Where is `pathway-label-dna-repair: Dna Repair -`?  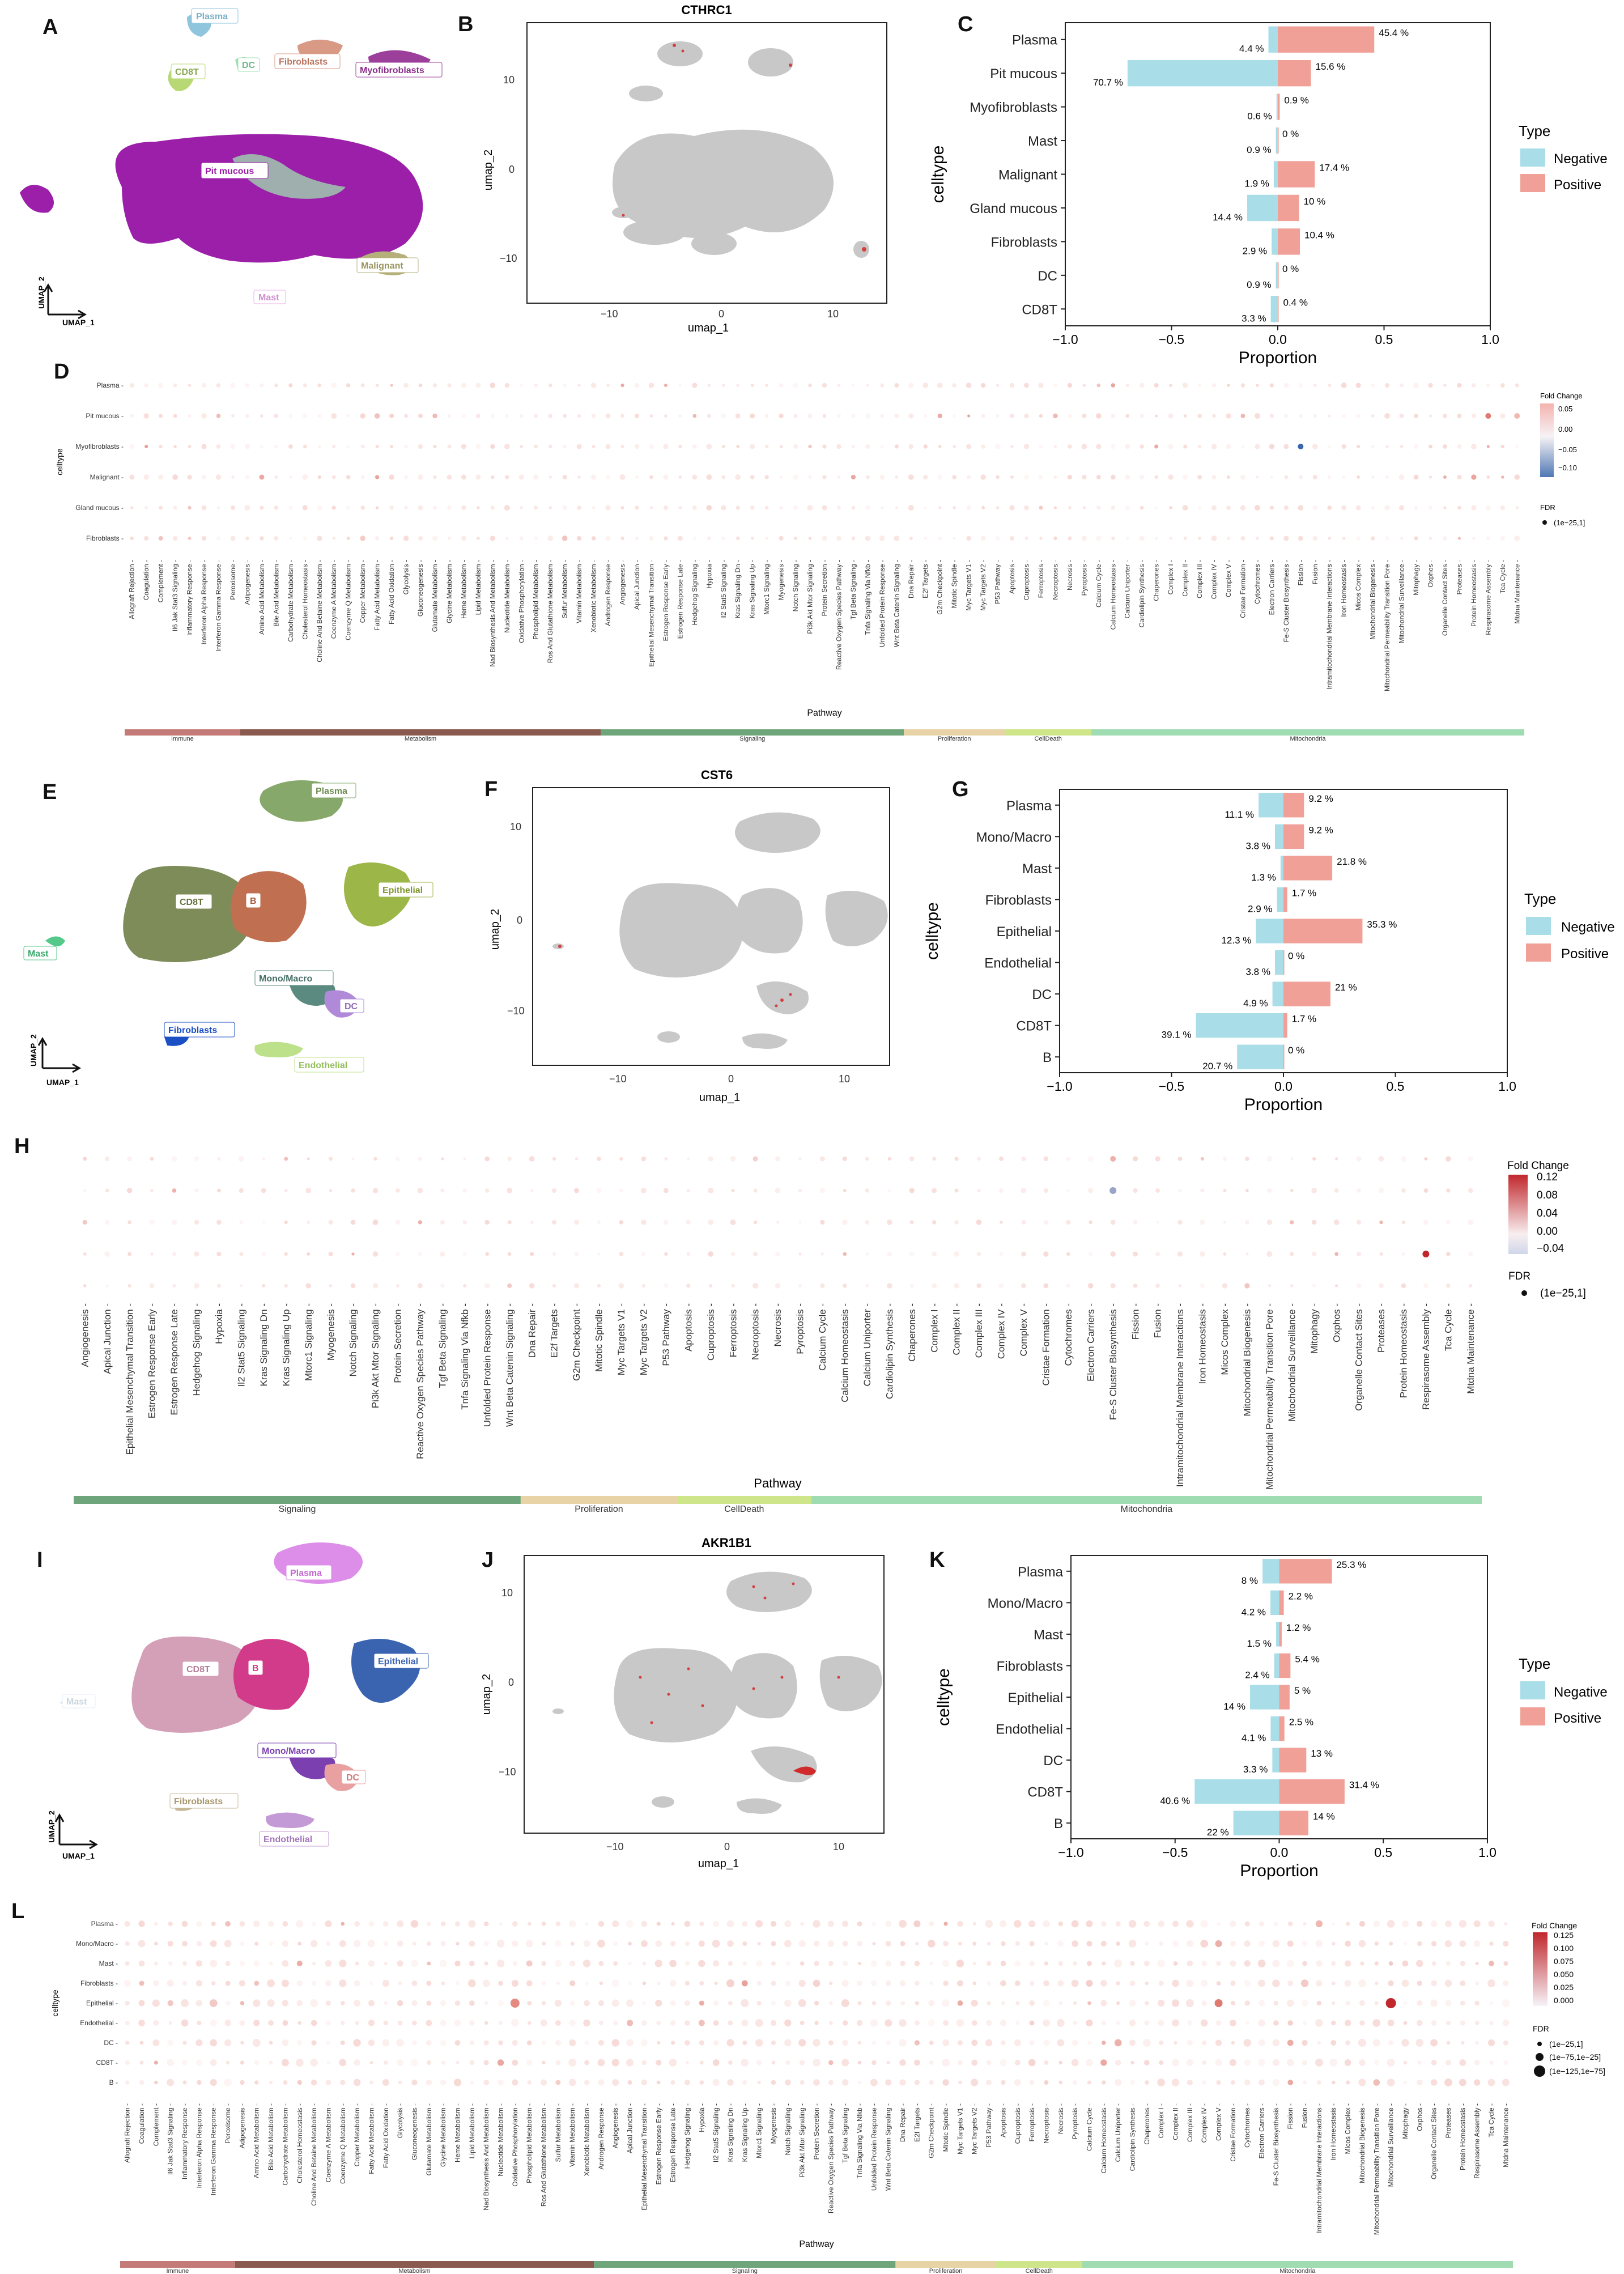 pathway-label-dna-repair: Dna Repair - is located at coordinates (531, 1331).